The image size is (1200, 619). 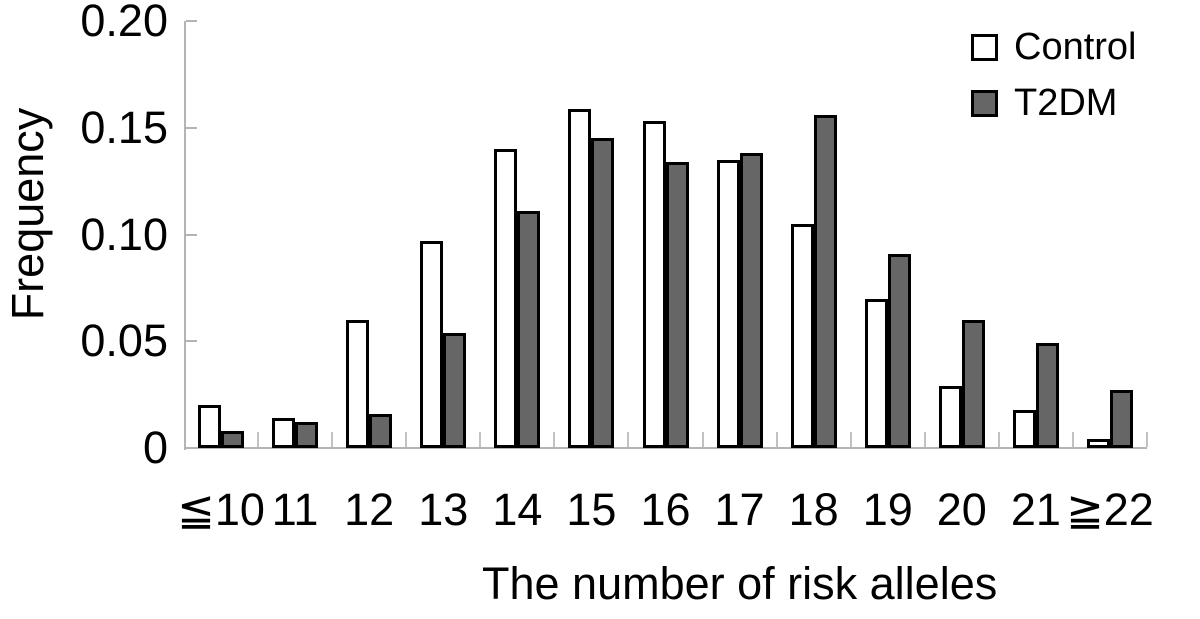 I want to click on x-tick-label: 21, so click(x=1035, y=509).